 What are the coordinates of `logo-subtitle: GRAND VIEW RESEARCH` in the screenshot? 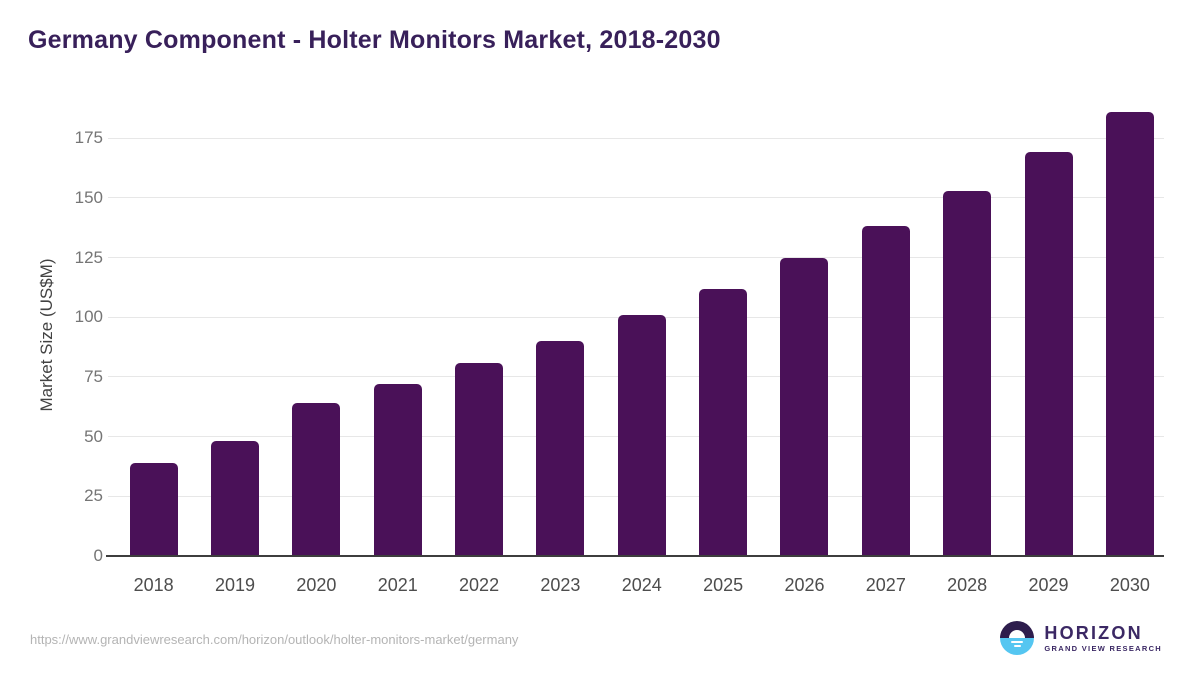 It's located at (1103, 648).